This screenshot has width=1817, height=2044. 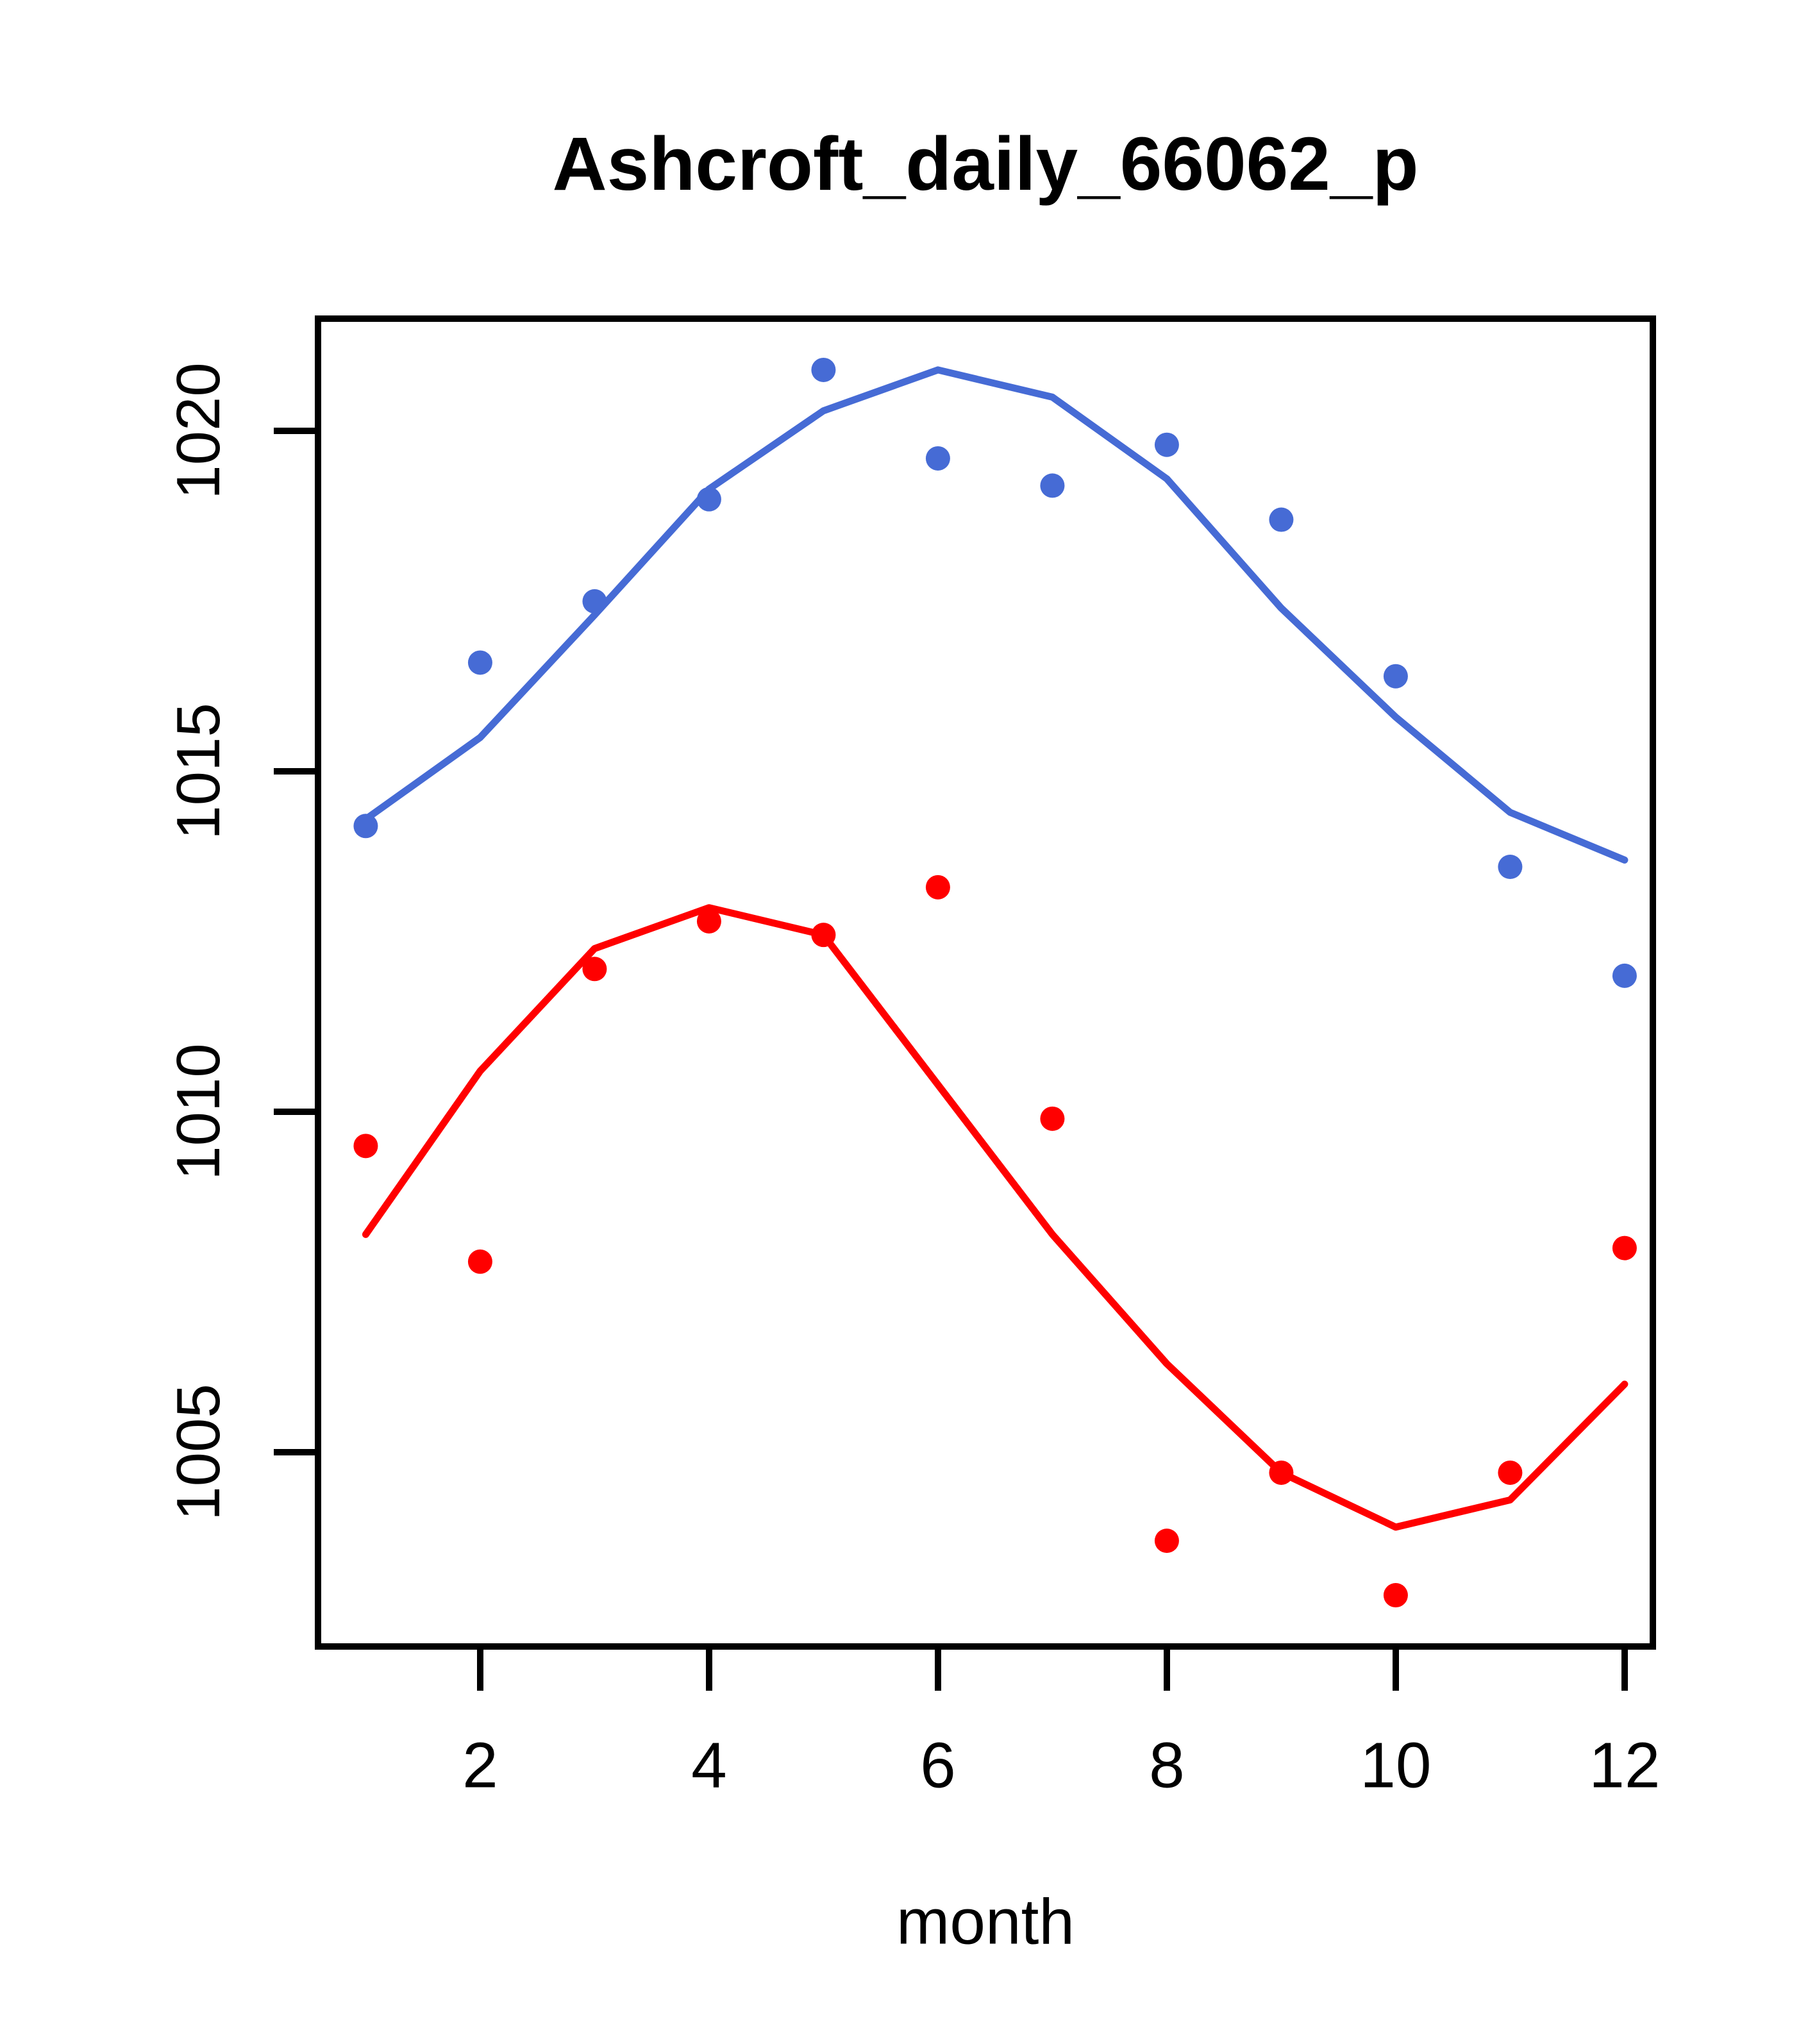 I want to click on y-tick-label: 1015, so click(x=198, y=772).